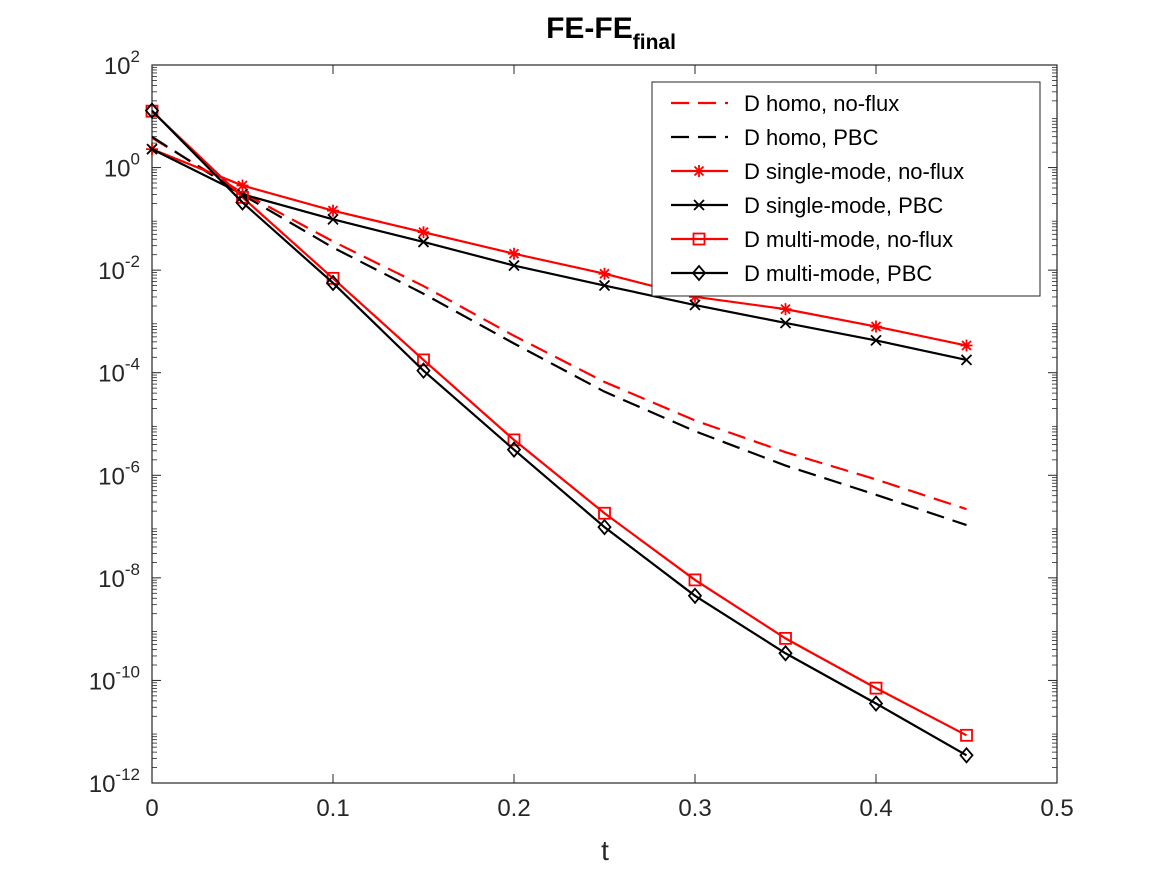 The height and width of the screenshot is (875, 1167). I want to click on legend-label: D homo, PBC, so click(811, 137).